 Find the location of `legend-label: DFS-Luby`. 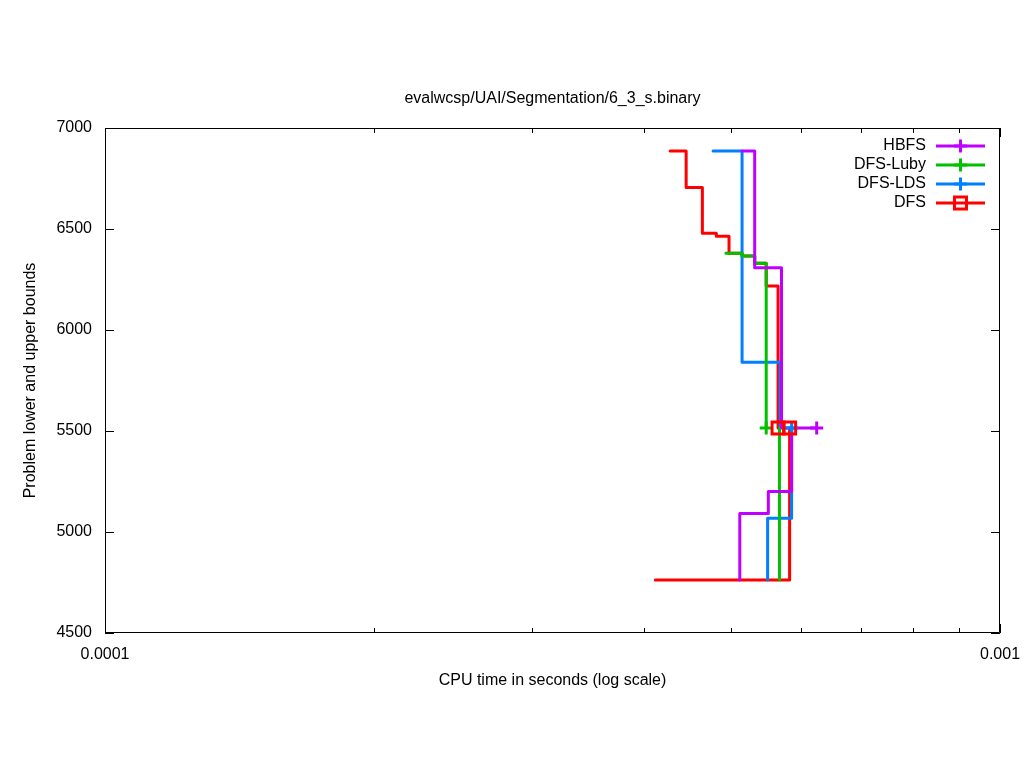

legend-label: DFS-Luby is located at coordinates (889, 164).